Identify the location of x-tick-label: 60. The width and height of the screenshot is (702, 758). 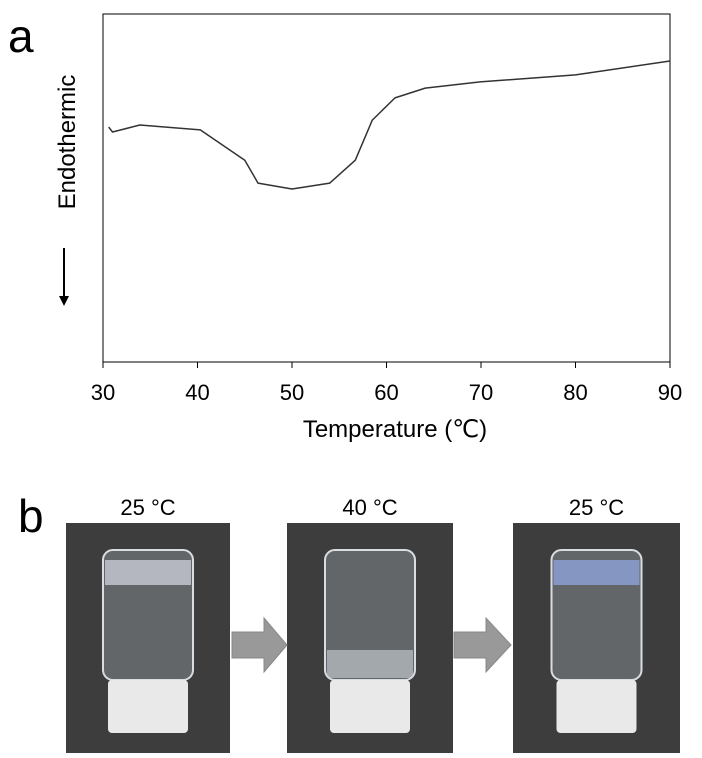
(386, 392).